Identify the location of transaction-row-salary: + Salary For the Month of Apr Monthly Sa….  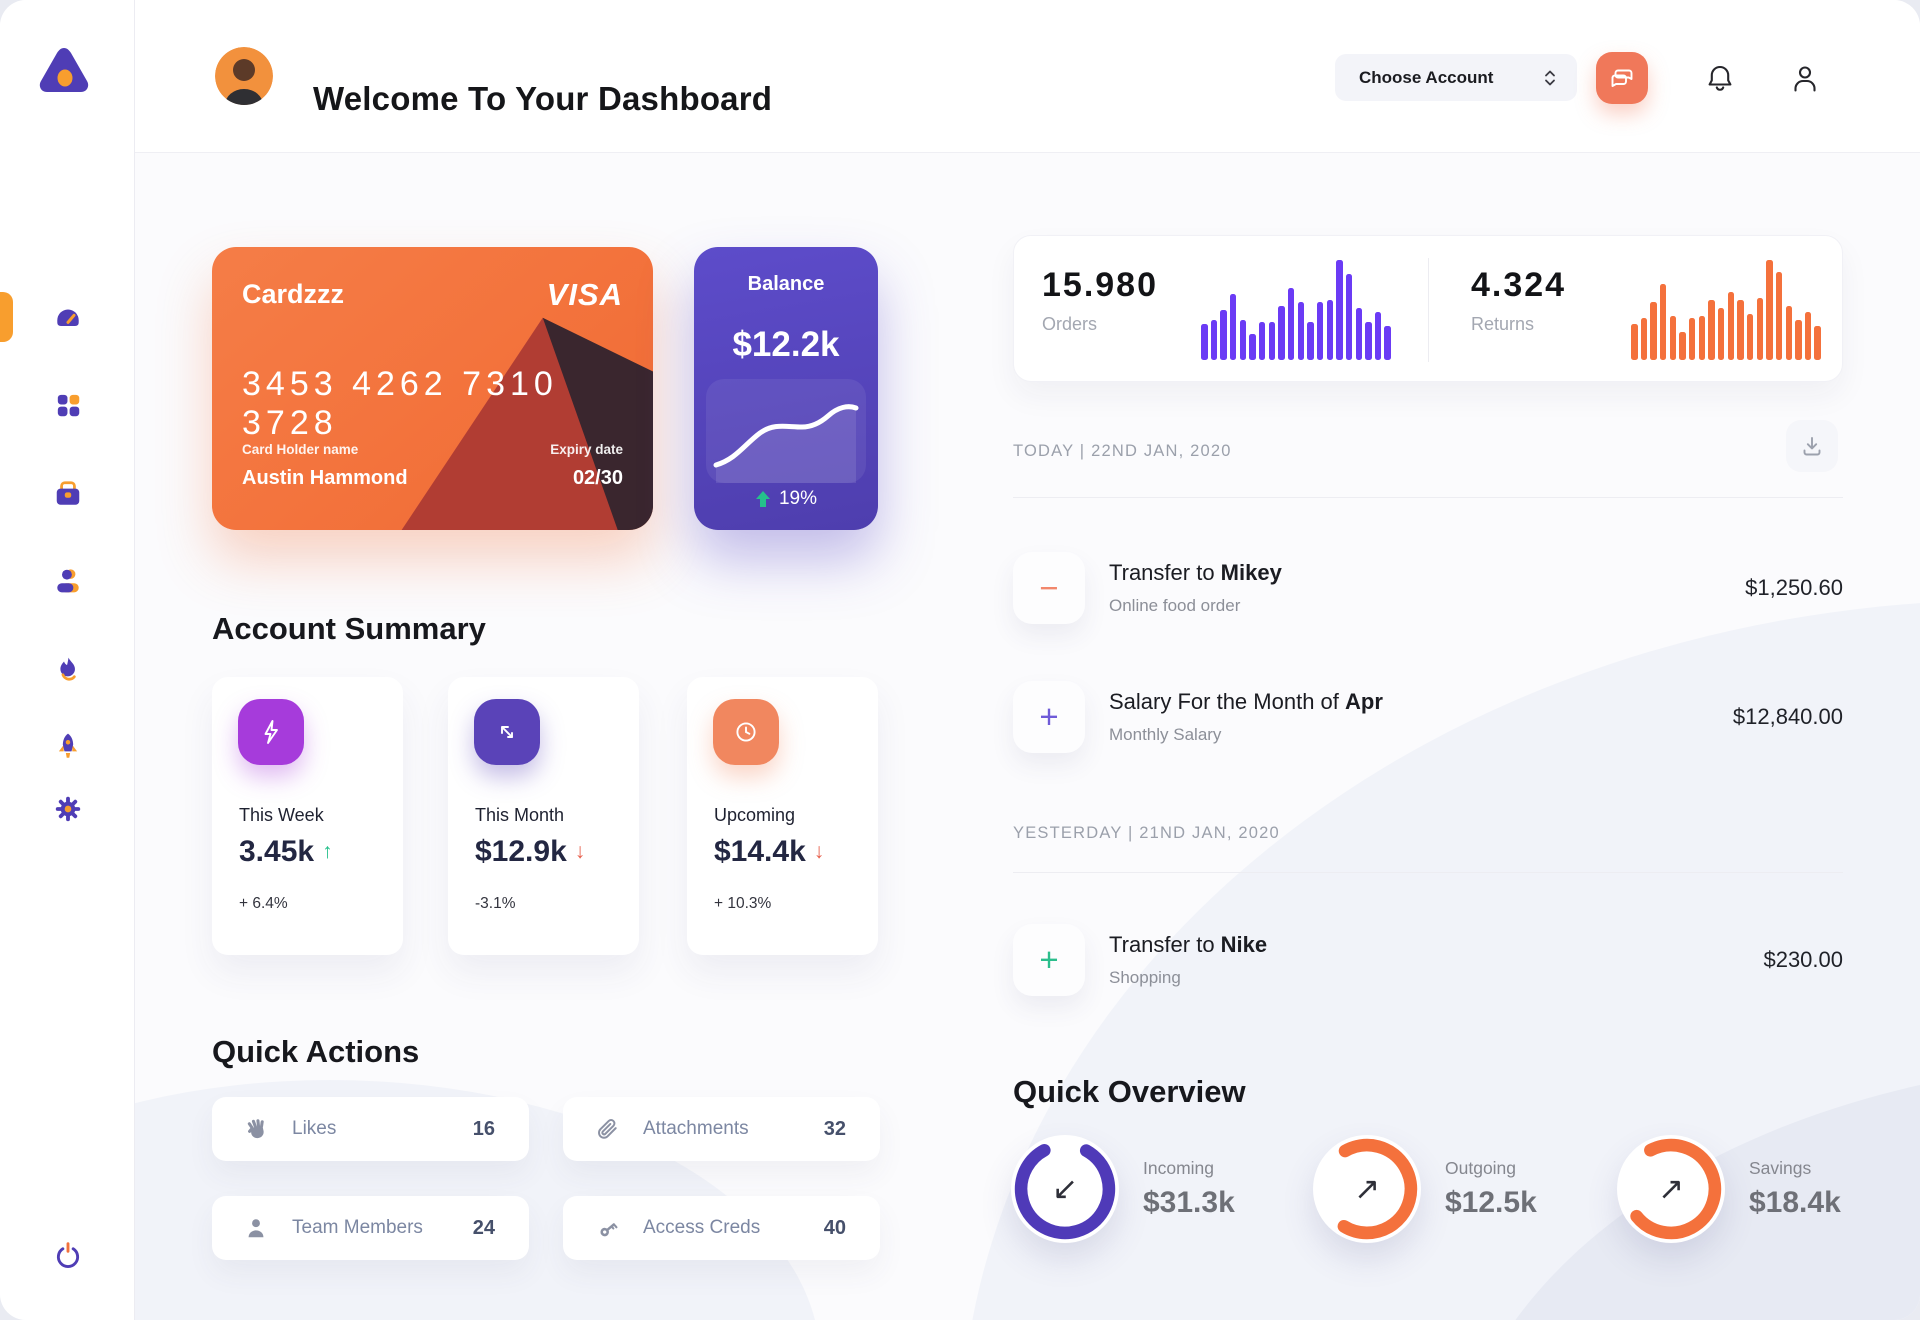
(1428, 717).